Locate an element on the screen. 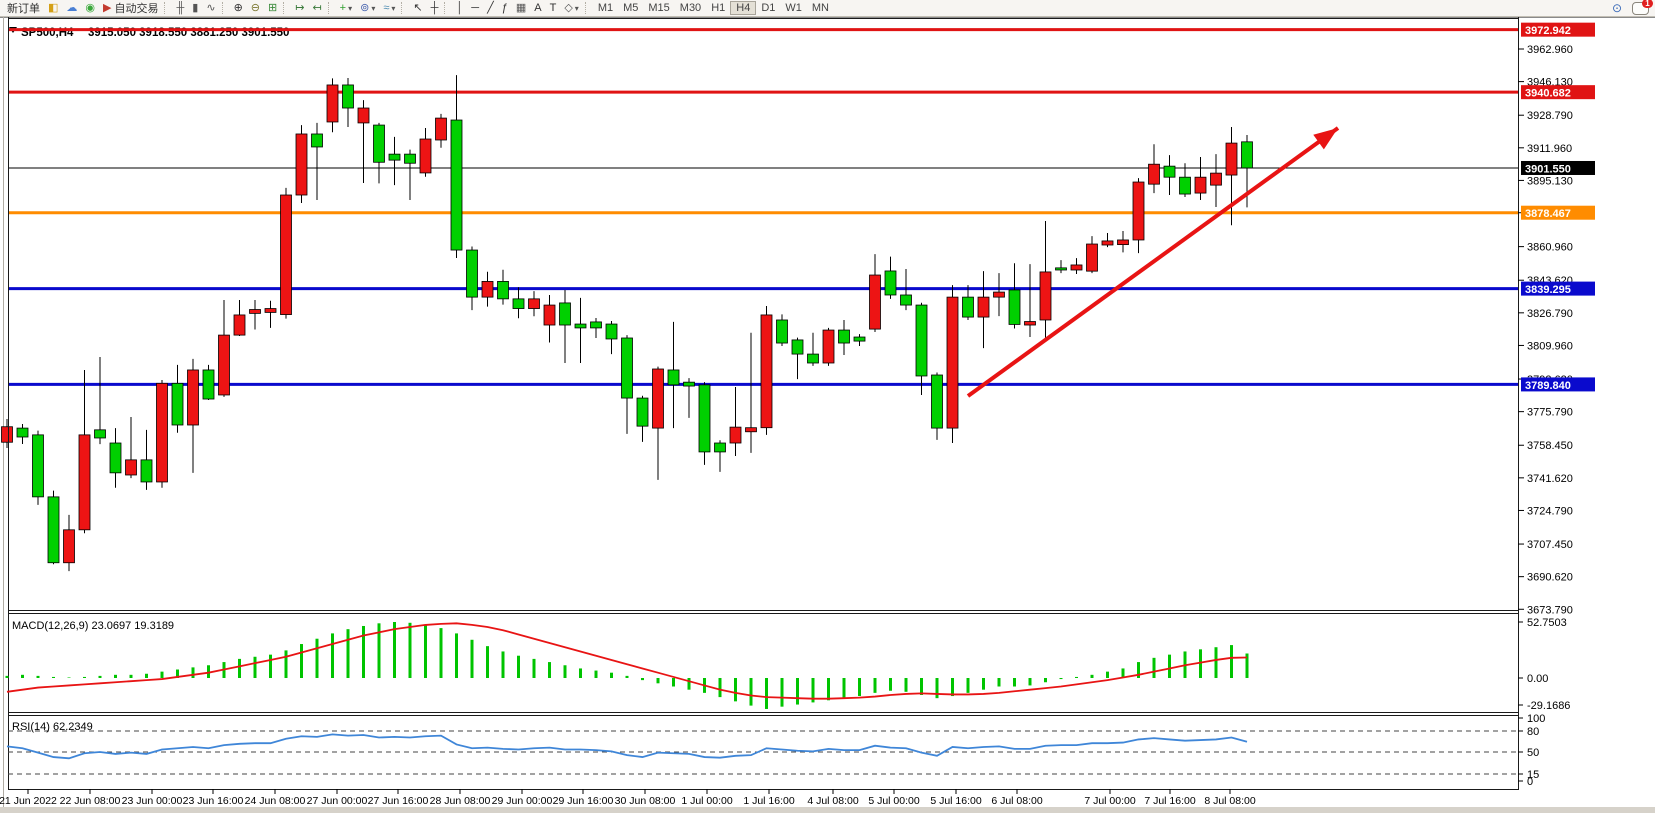 This screenshot has width=1655, height=813. price-axis-label: 3962.960 is located at coordinates (1550, 50).